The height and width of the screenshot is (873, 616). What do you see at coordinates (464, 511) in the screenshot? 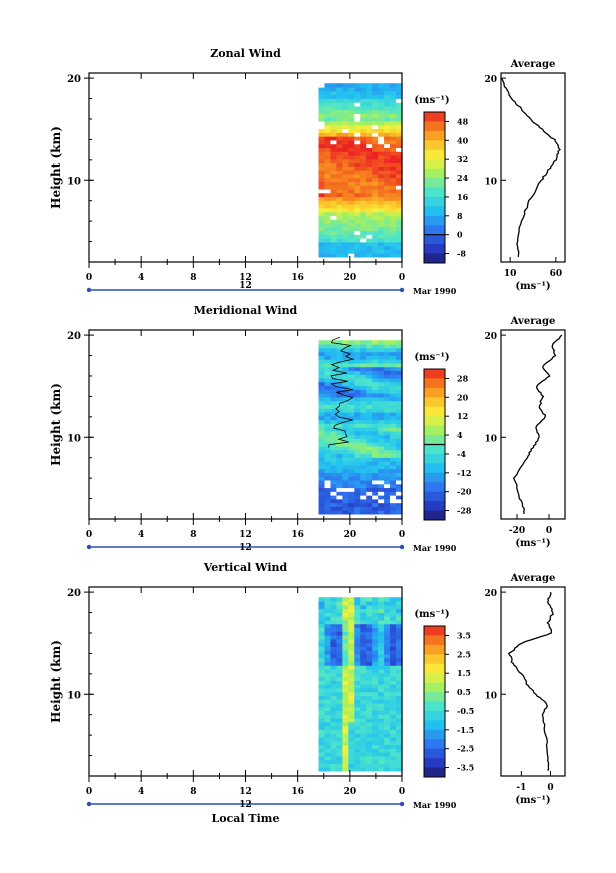
I see `colorbar-tick-label: -28` at bounding box center [464, 511].